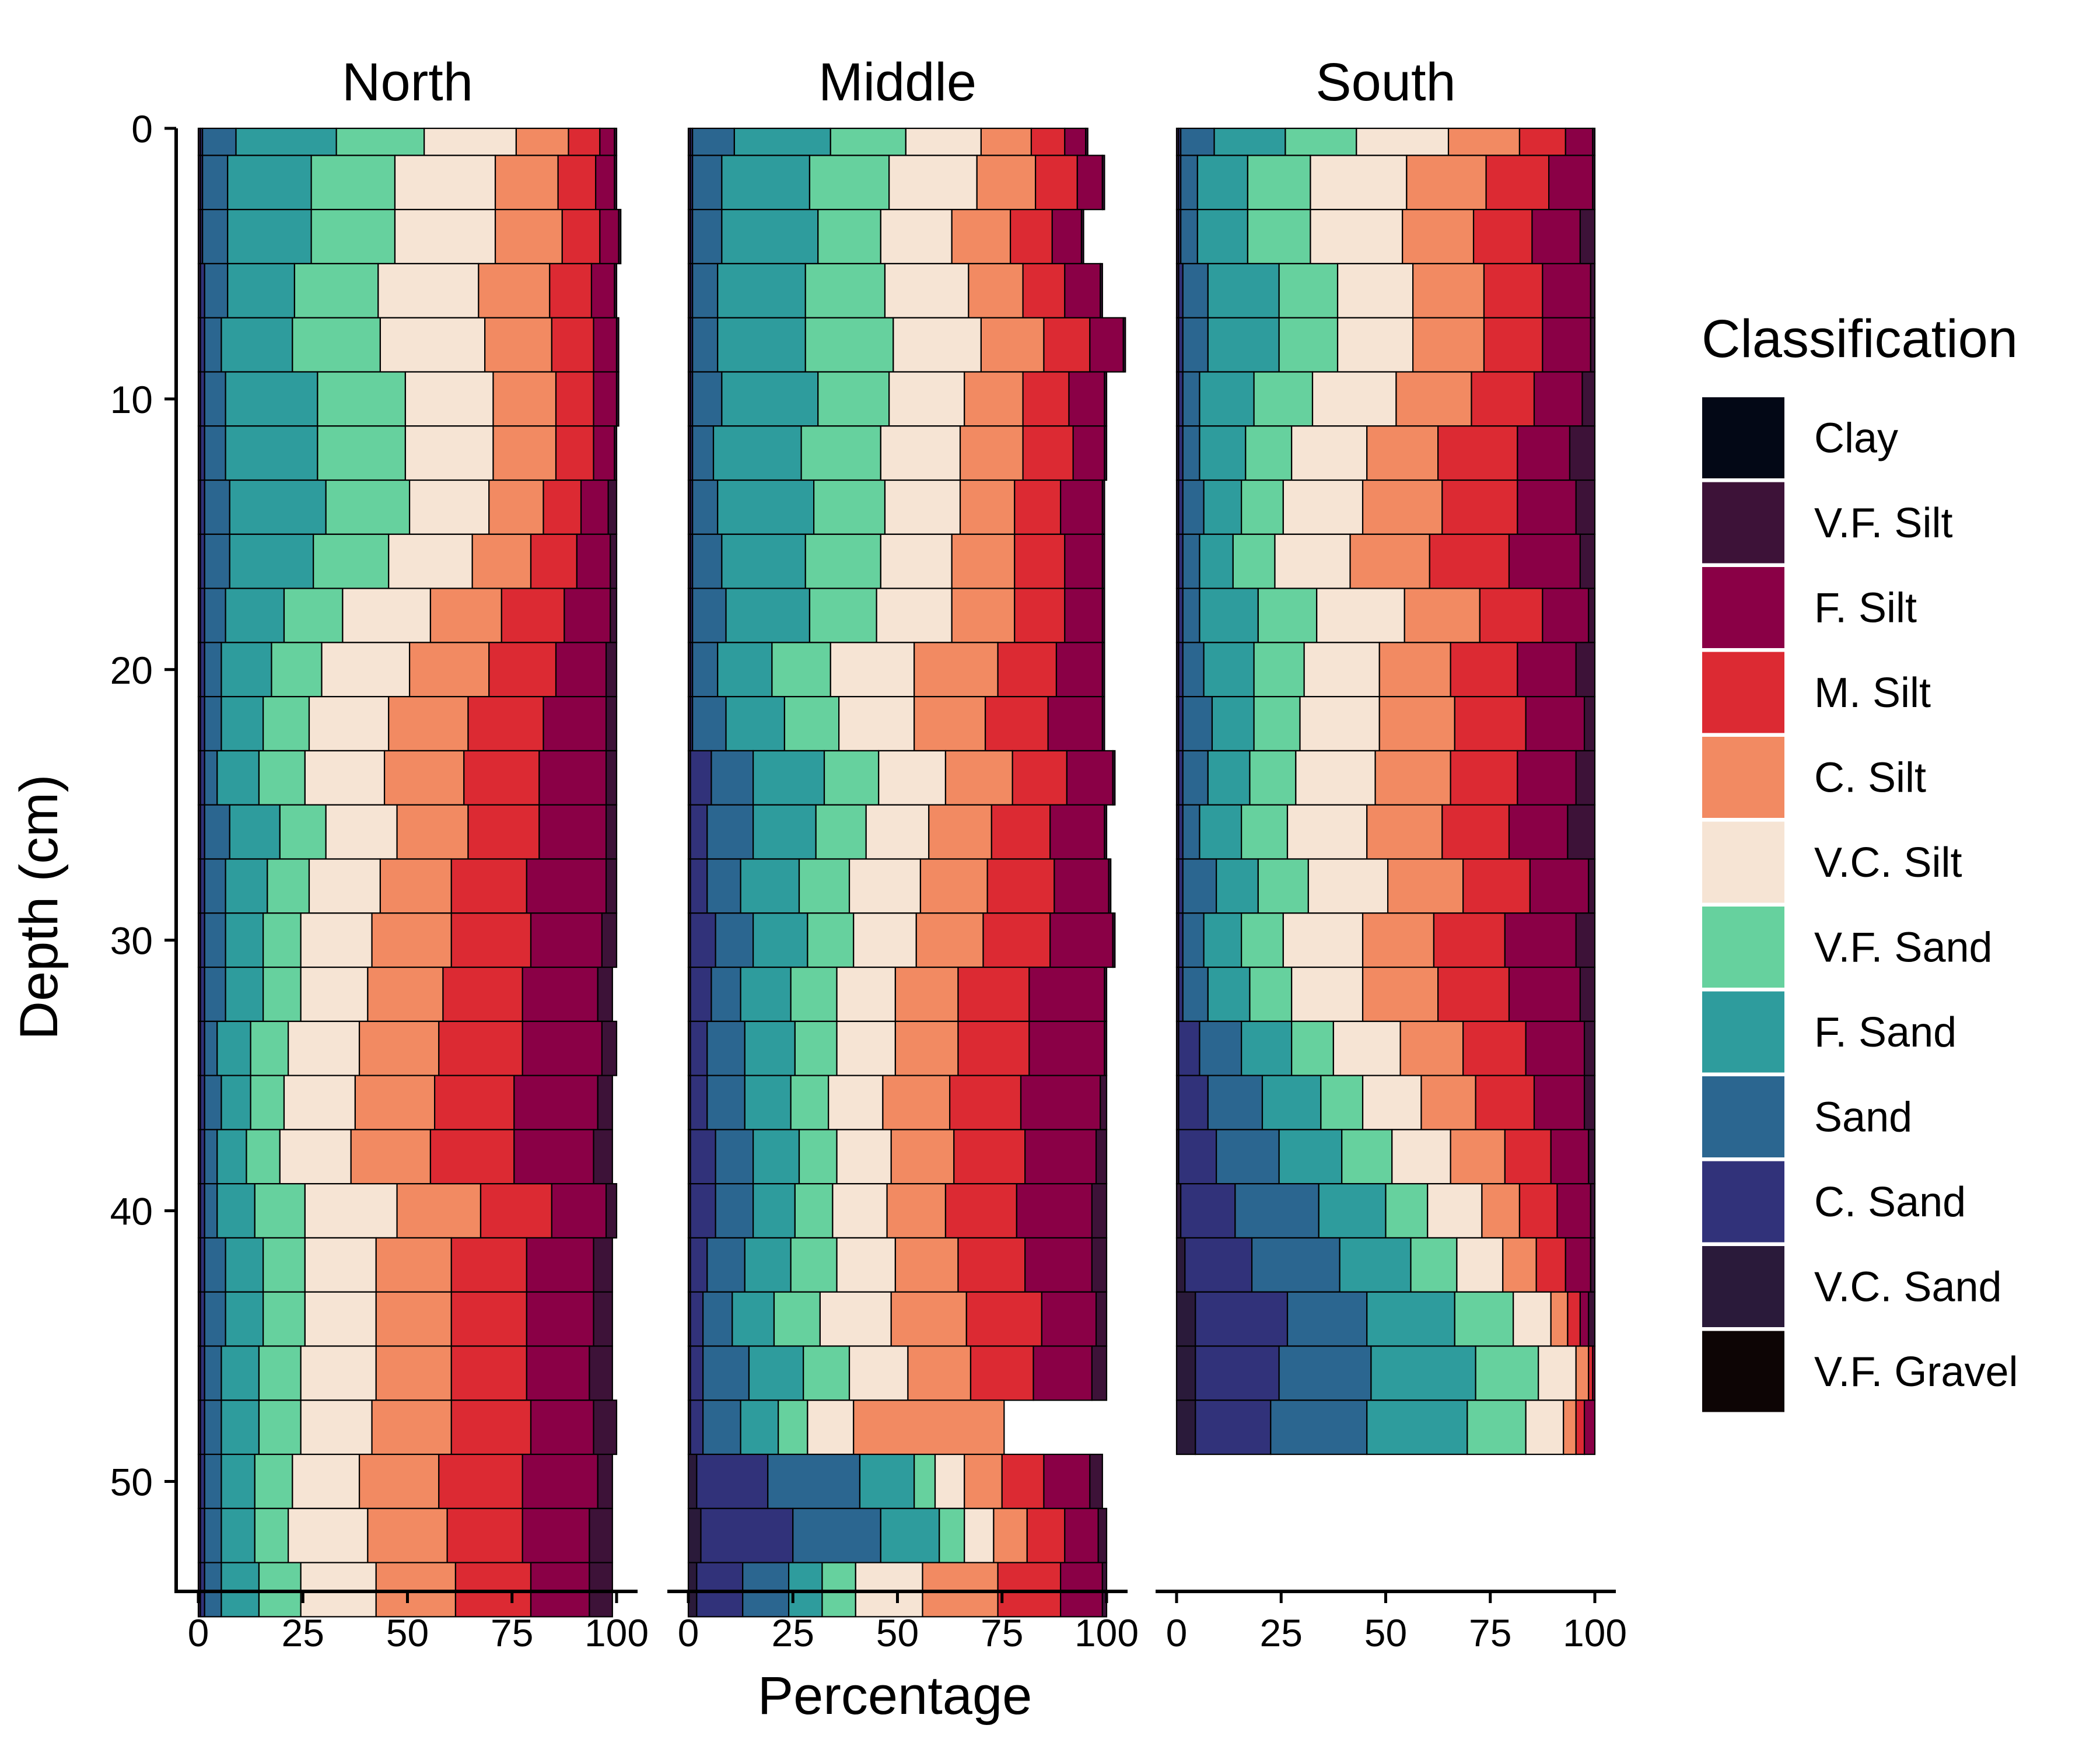 Image resolution: width=2100 pixels, height=1753 pixels. What do you see at coordinates (1908, 1287) in the screenshot?
I see `legend-label: V.C. Sand` at bounding box center [1908, 1287].